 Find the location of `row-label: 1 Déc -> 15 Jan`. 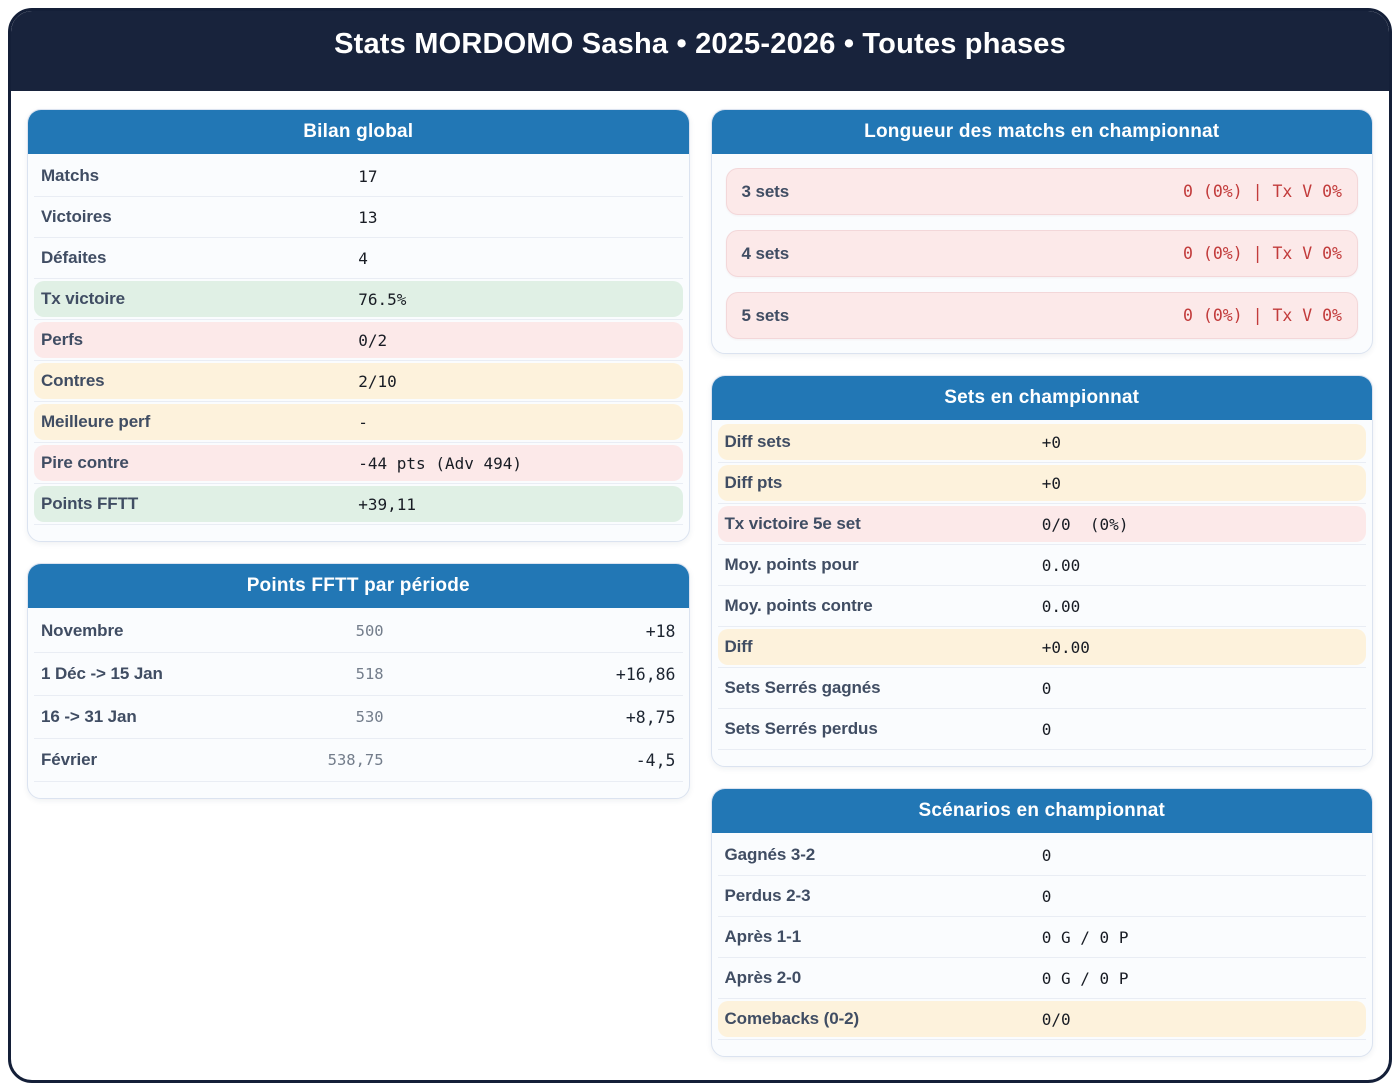

row-label: 1 Déc -> 15 Jan is located at coordinates (102, 673).